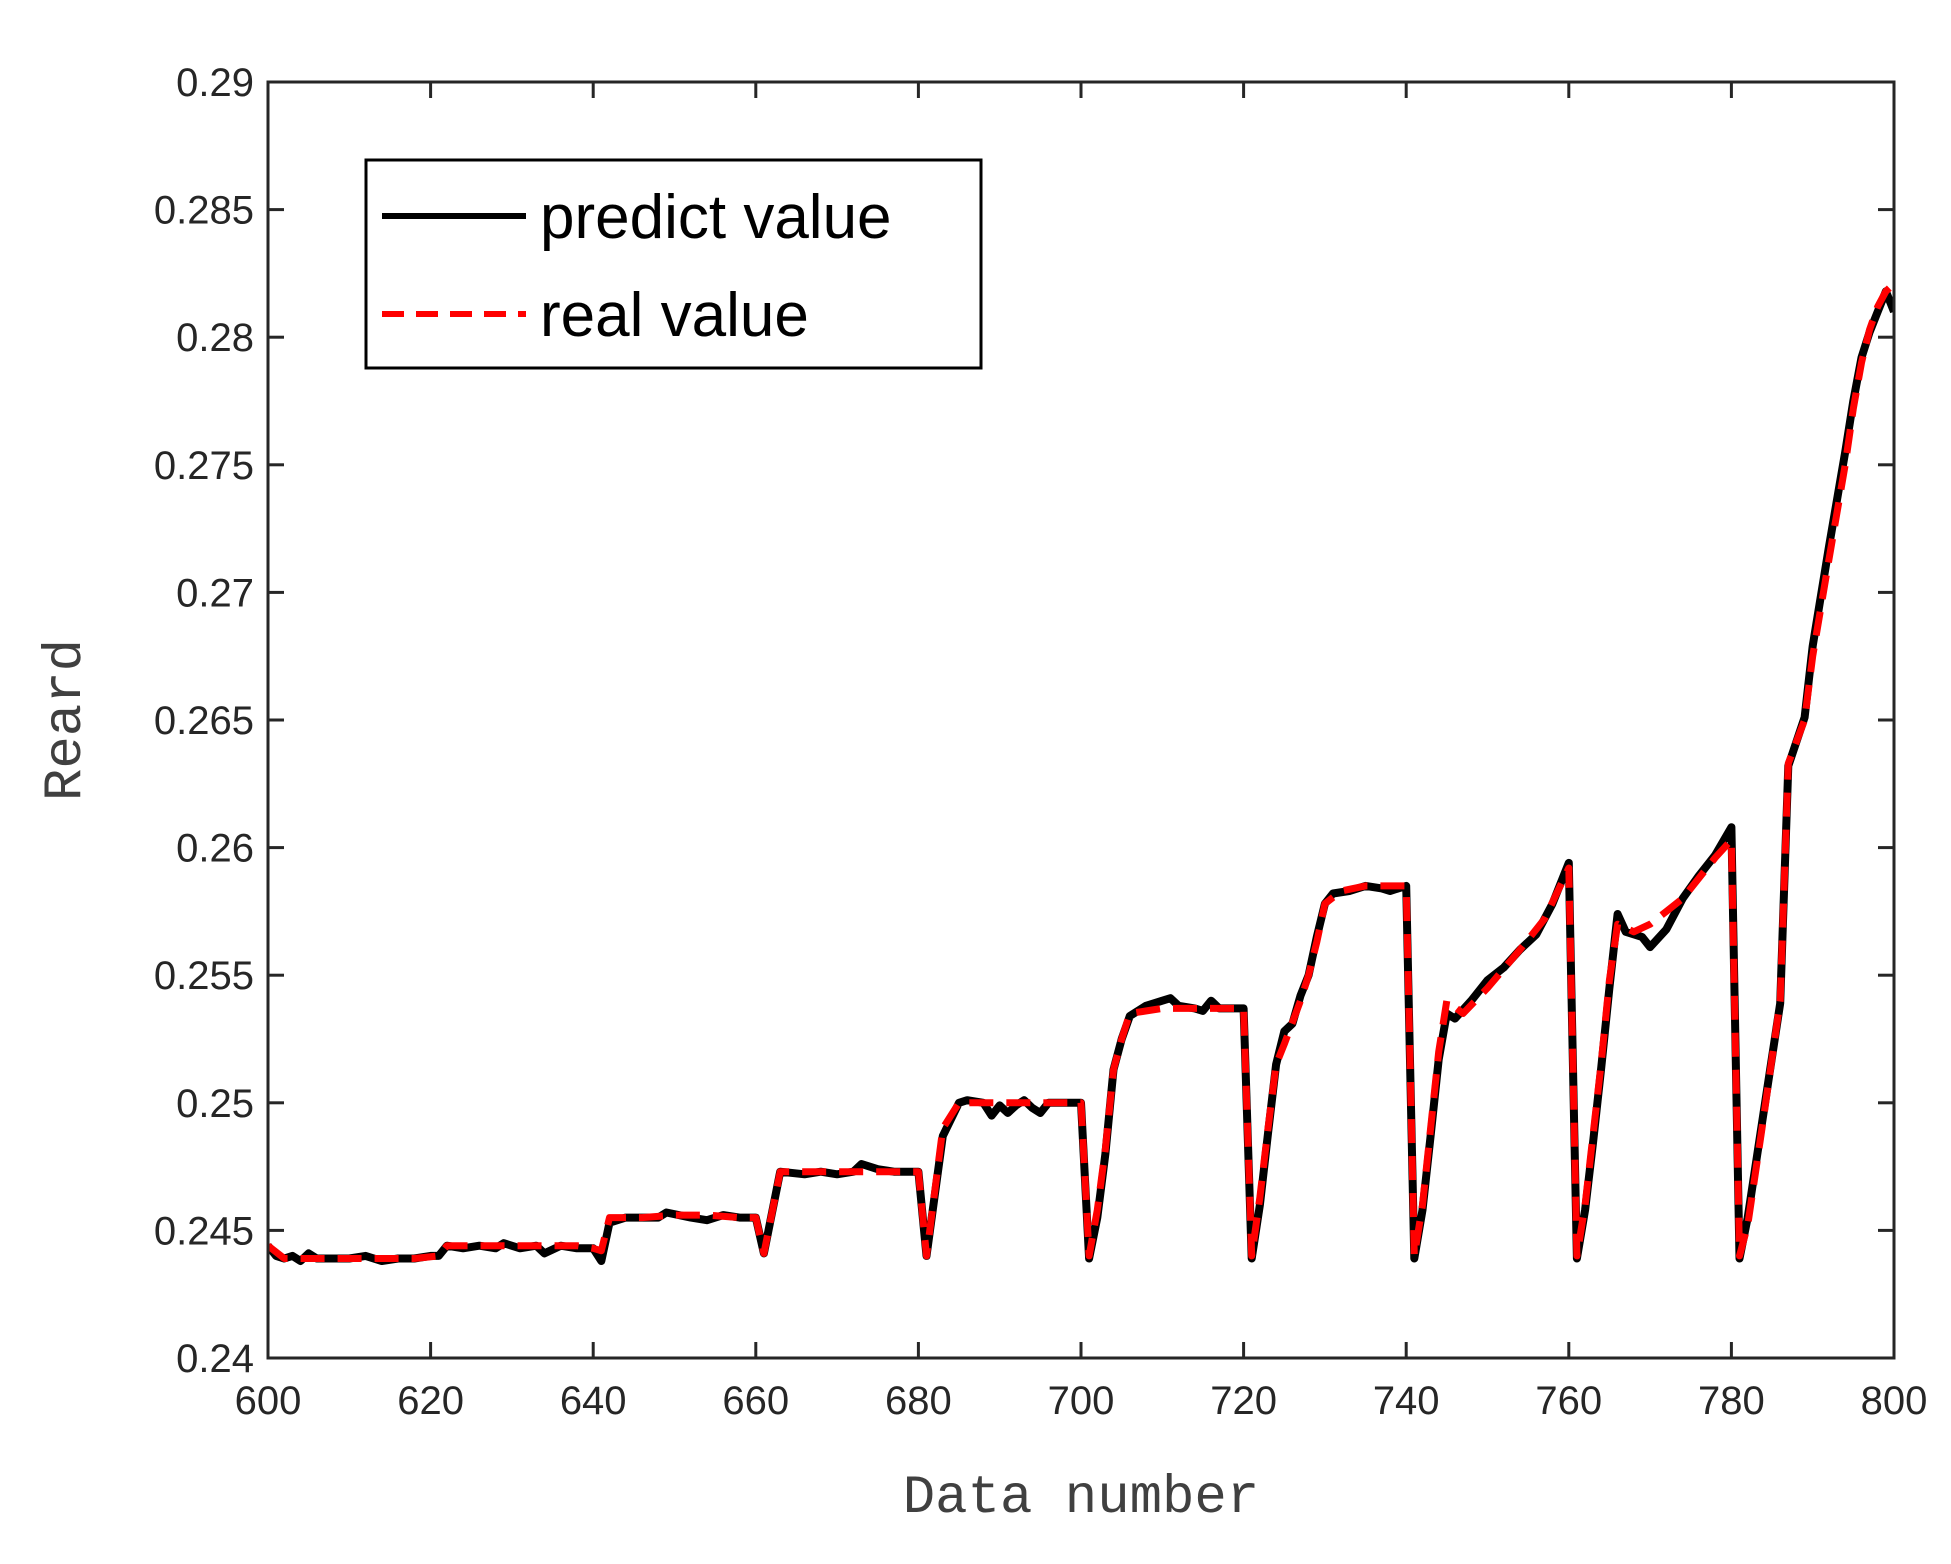 Image resolution: width=1951 pixels, height=1564 pixels. What do you see at coordinates (204, 466) in the screenshot?
I see `y-tick-label: 0.275` at bounding box center [204, 466].